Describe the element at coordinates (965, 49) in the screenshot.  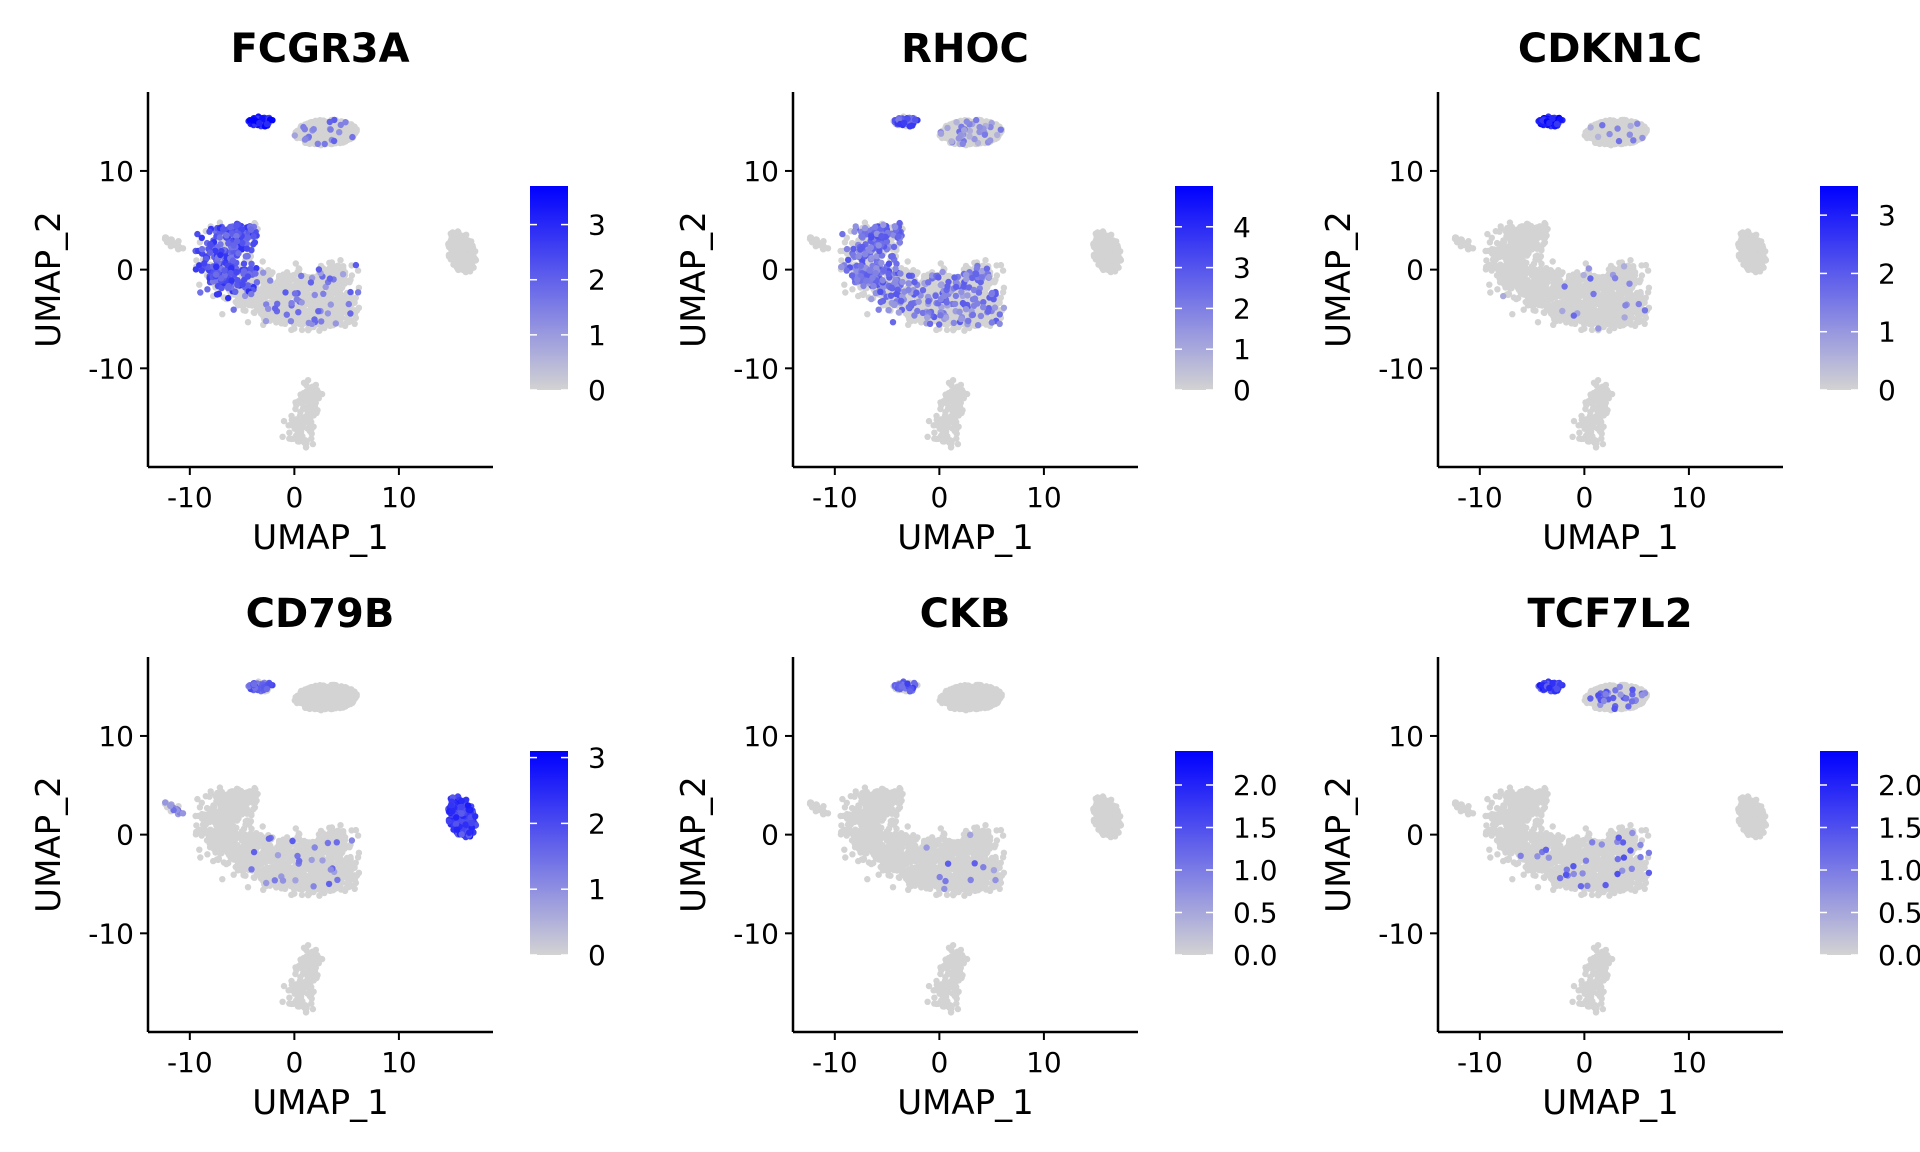
I see `panel-title: RHOC` at that location.